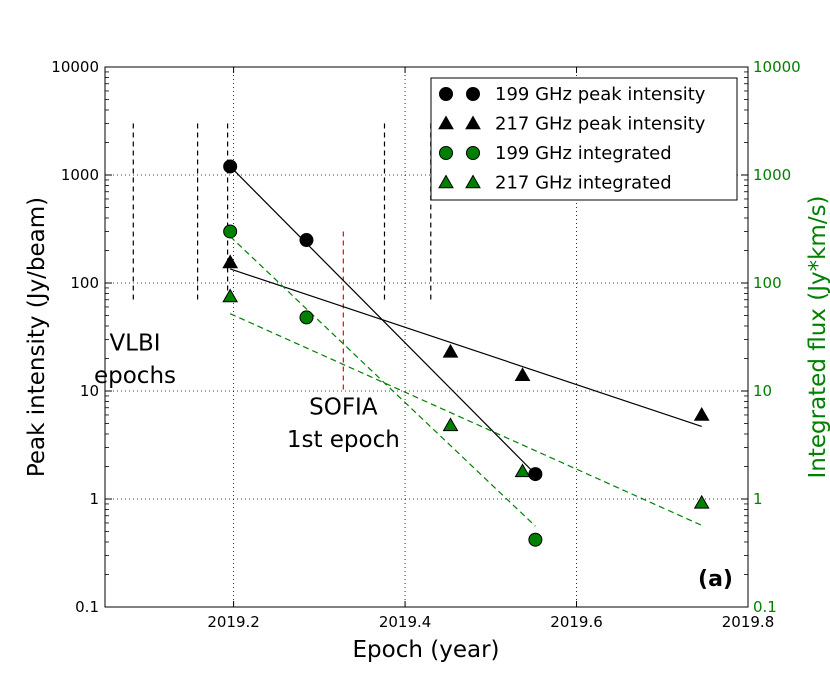 This screenshot has width=830, height=675. I want to click on y-axis-label-left: Peak intensity (Jy/beam), so click(37, 337).